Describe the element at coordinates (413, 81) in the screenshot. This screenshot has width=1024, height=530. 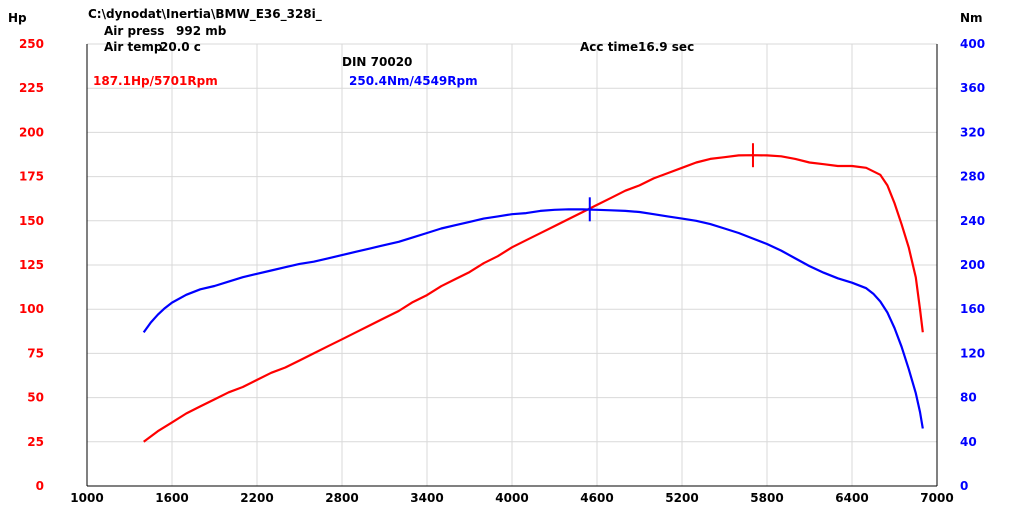
I see `peak-torque-label: 250.4Nm/4549Rpm` at that location.